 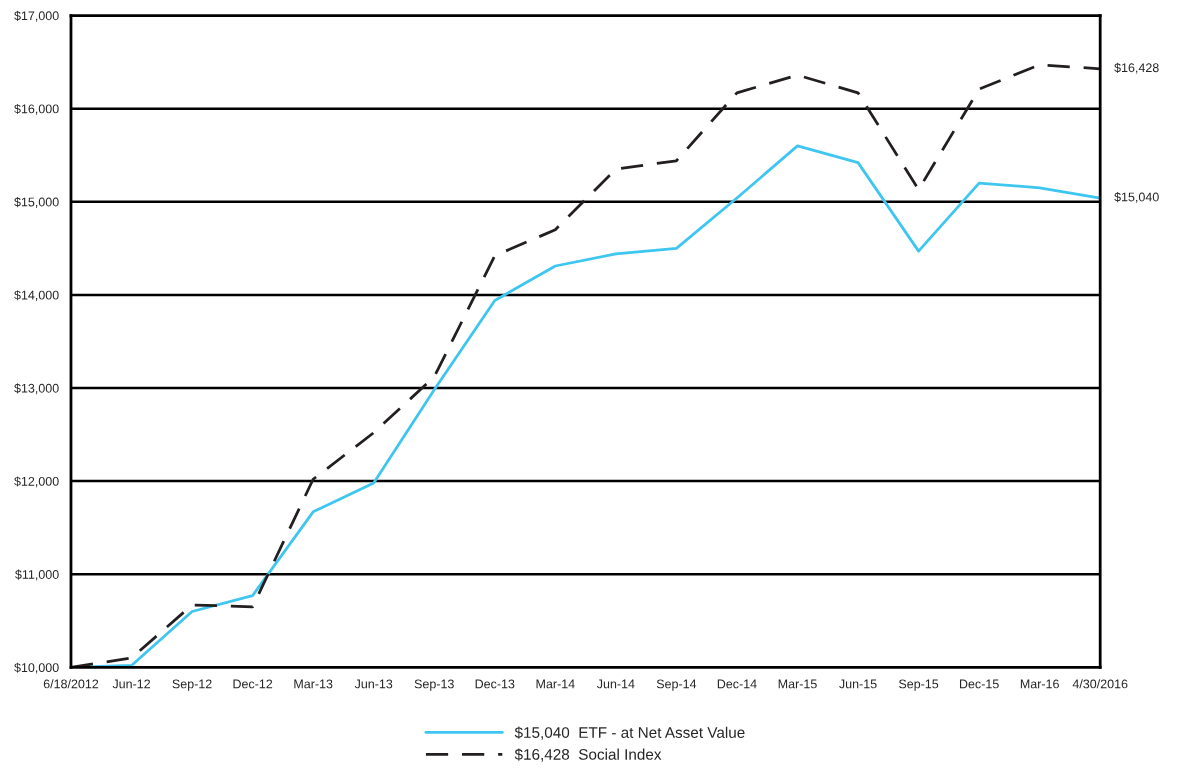 What do you see at coordinates (555, 684) in the screenshot?
I see `x-tick-label: Mar-14` at bounding box center [555, 684].